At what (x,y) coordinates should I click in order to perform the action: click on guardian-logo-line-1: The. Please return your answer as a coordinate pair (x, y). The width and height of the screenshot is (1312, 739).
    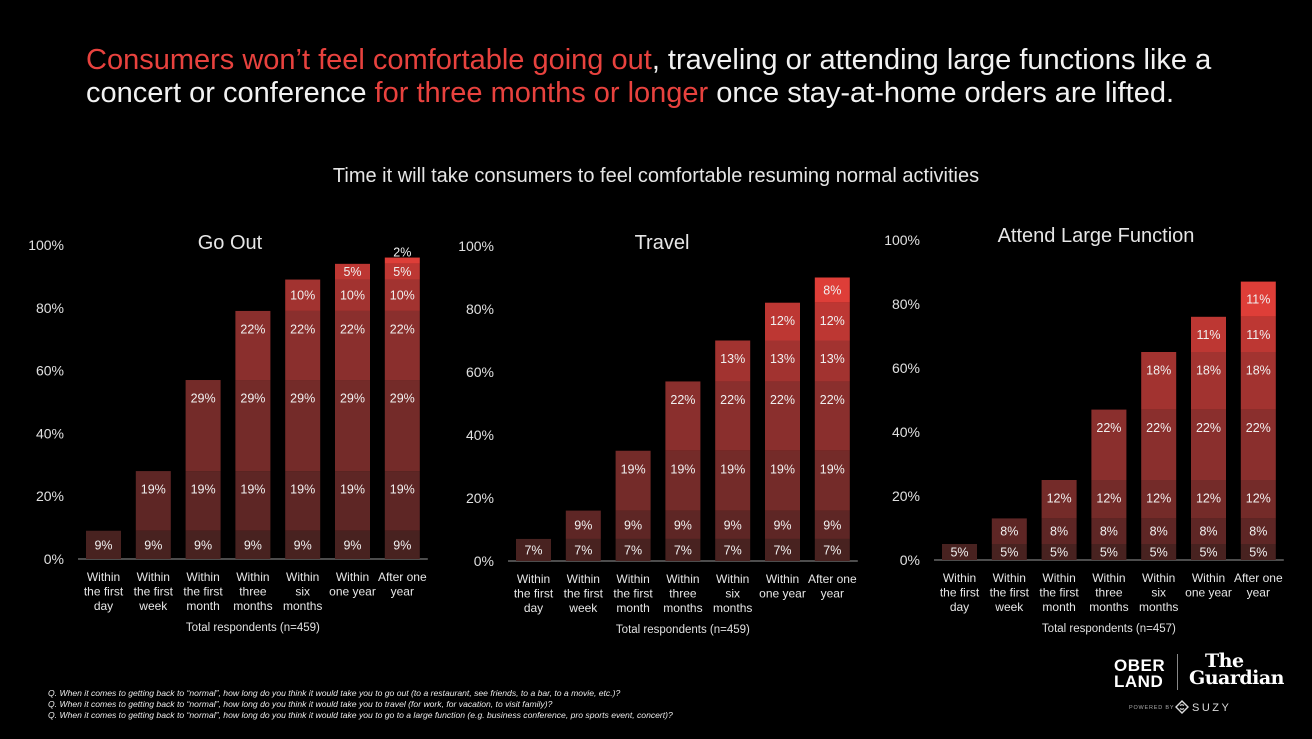
    Looking at the image, I should click on (1224, 661).